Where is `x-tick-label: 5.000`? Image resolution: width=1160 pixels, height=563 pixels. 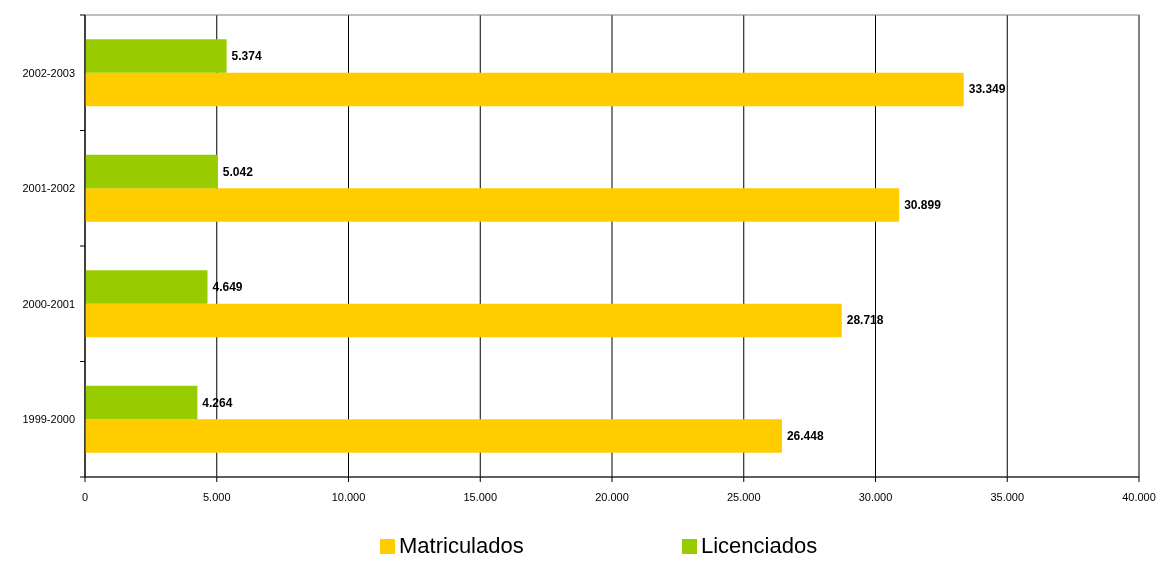 x-tick-label: 5.000 is located at coordinates (216, 497).